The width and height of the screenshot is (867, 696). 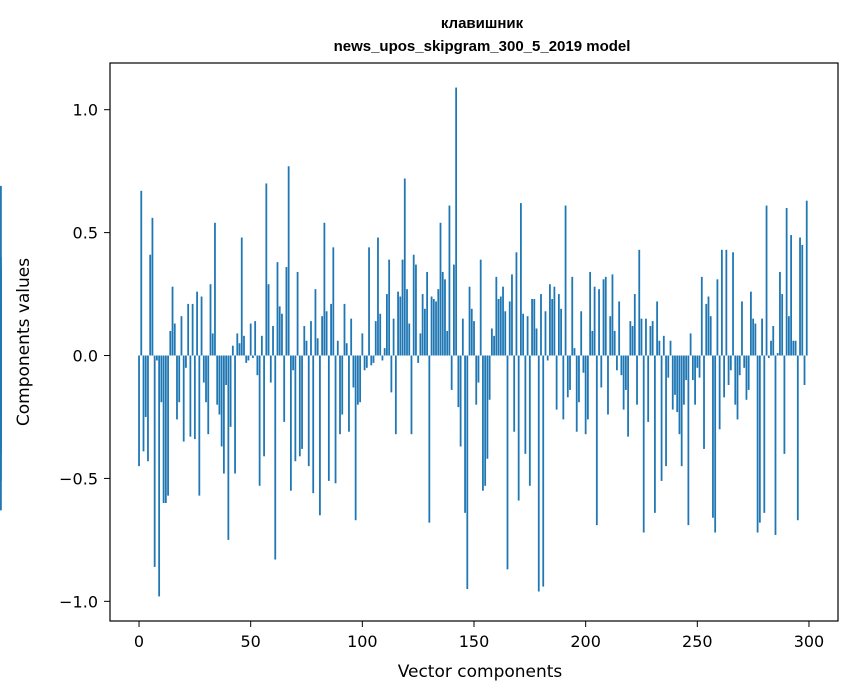 What do you see at coordinates (809, 641) in the screenshot?
I see `x-tick-label: 300` at bounding box center [809, 641].